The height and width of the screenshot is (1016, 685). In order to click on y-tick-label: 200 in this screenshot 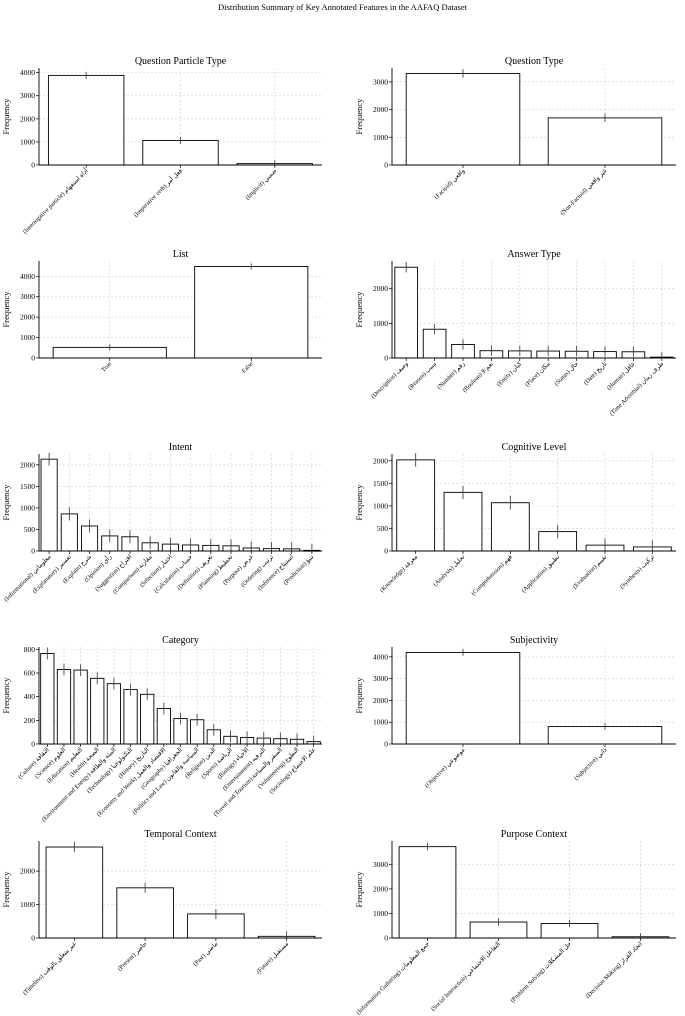, I will do `click(30, 720)`.